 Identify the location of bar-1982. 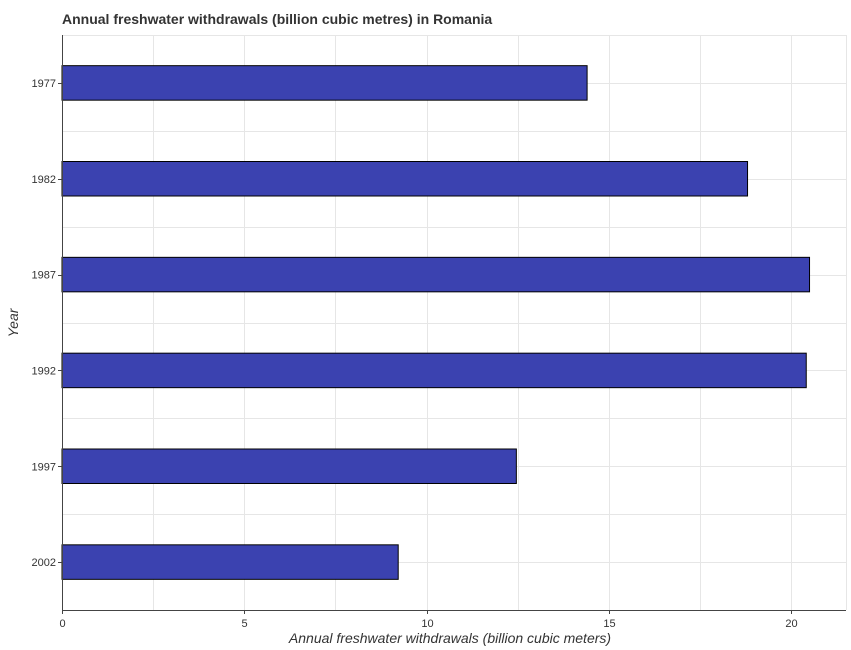
(405, 179).